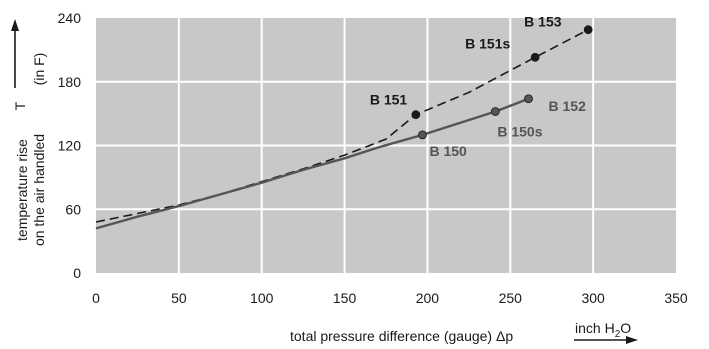 The height and width of the screenshot is (349, 709). Describe the element at coordinates (593, 298) in the screenshot. I see `x-tick-label: 300` at that location.